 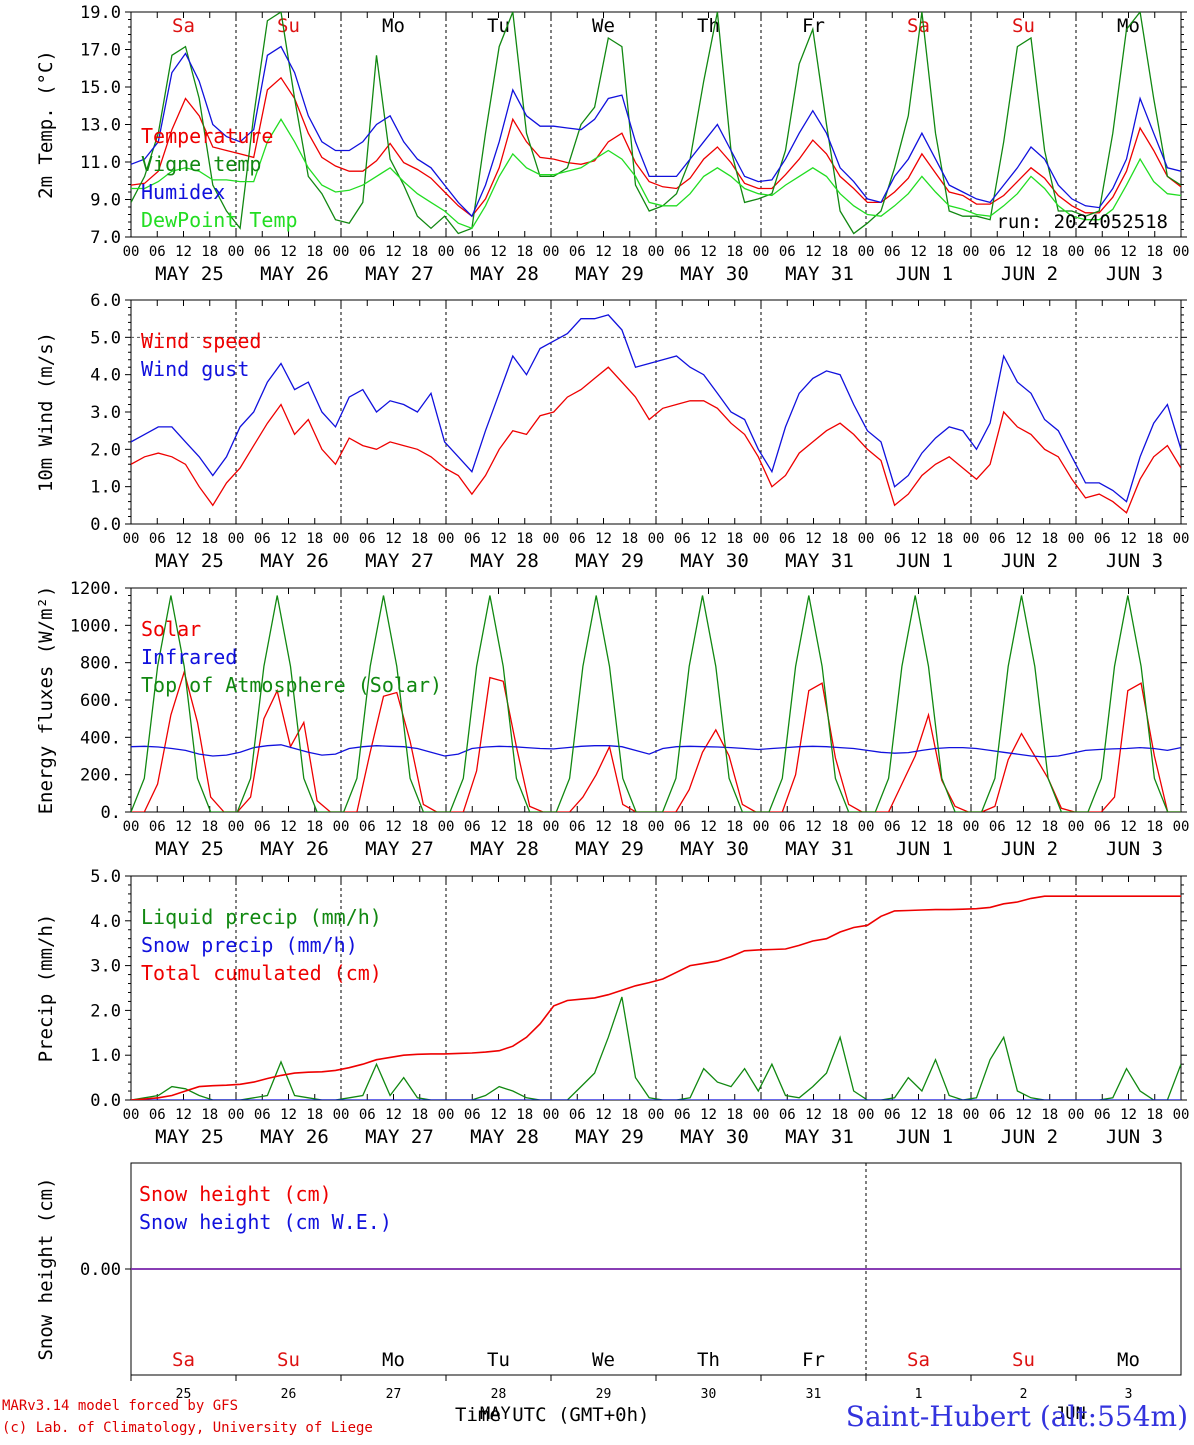 What do you see at coordinates (105, 525) in the screenshot?
I see `y-tick-label: 0.0` at bounding box center [105, 525].